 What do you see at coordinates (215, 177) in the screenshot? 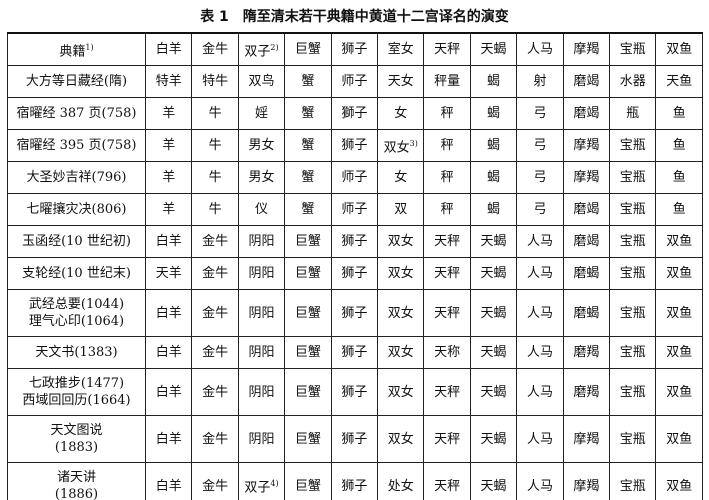
I see `cell-text: 牛` at bounding box center [215, 177].